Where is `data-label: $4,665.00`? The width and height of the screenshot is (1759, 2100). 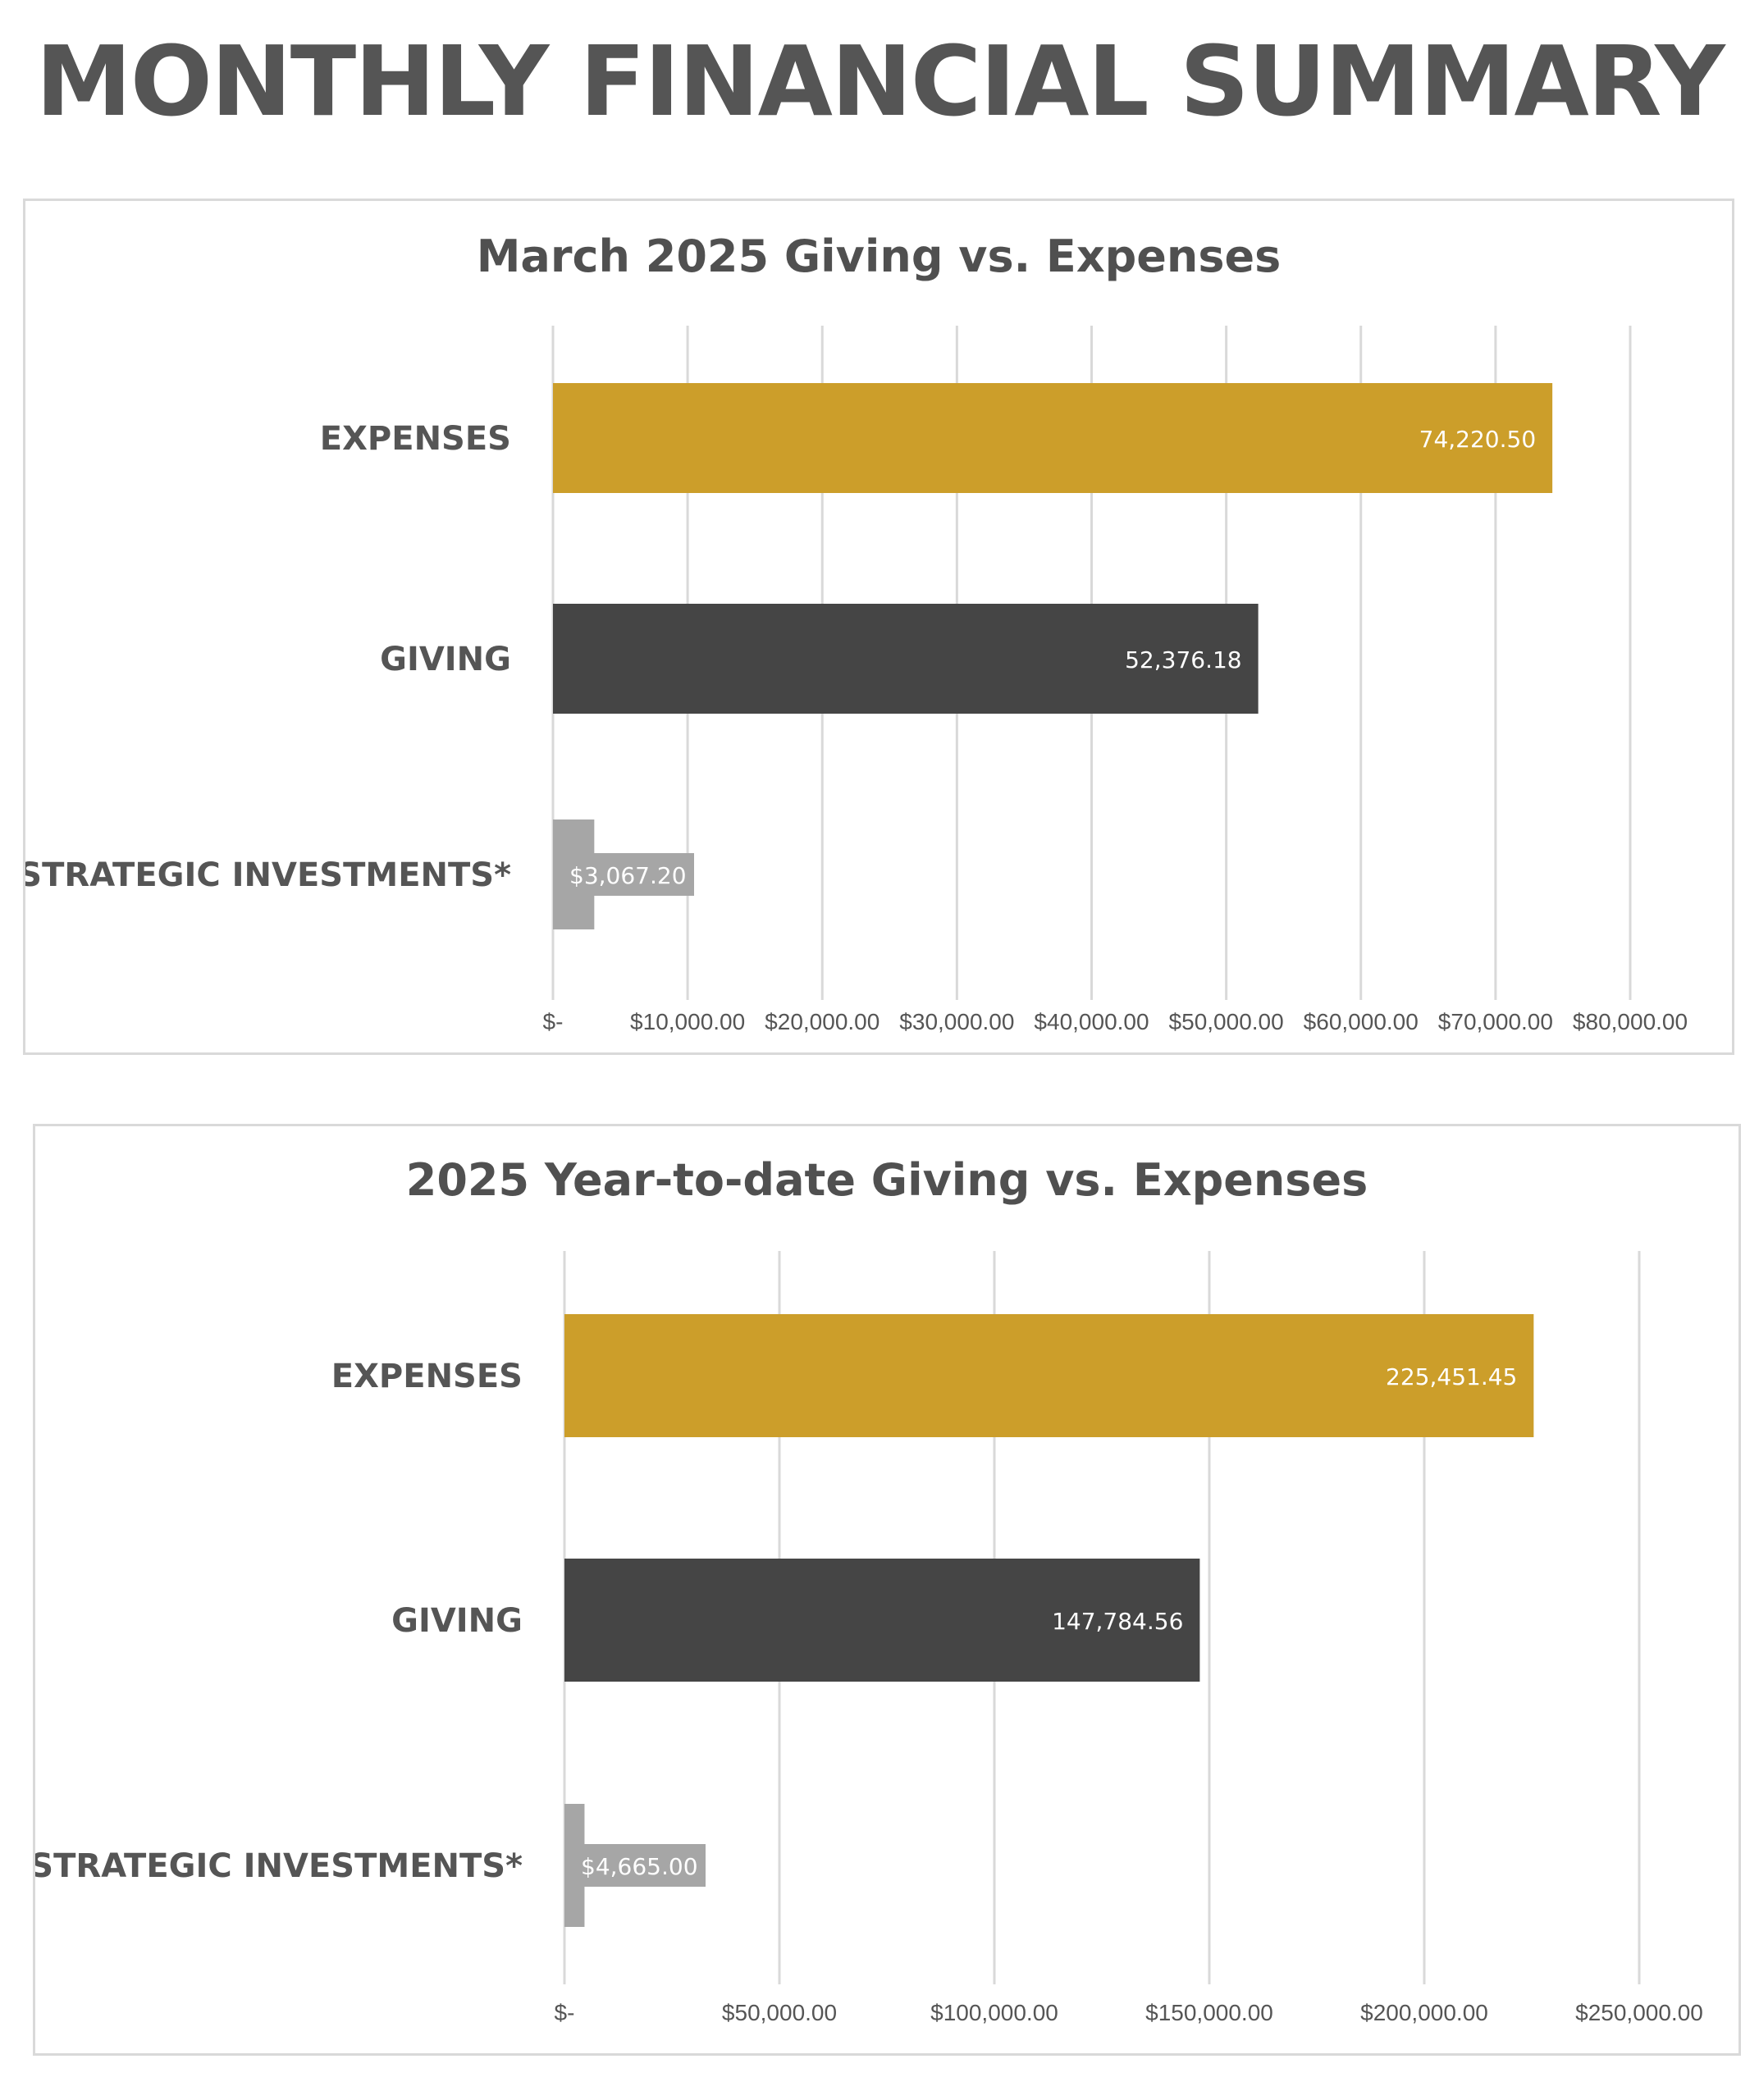
data-label: $4,665.00 is located at coordinates (640, 1867).